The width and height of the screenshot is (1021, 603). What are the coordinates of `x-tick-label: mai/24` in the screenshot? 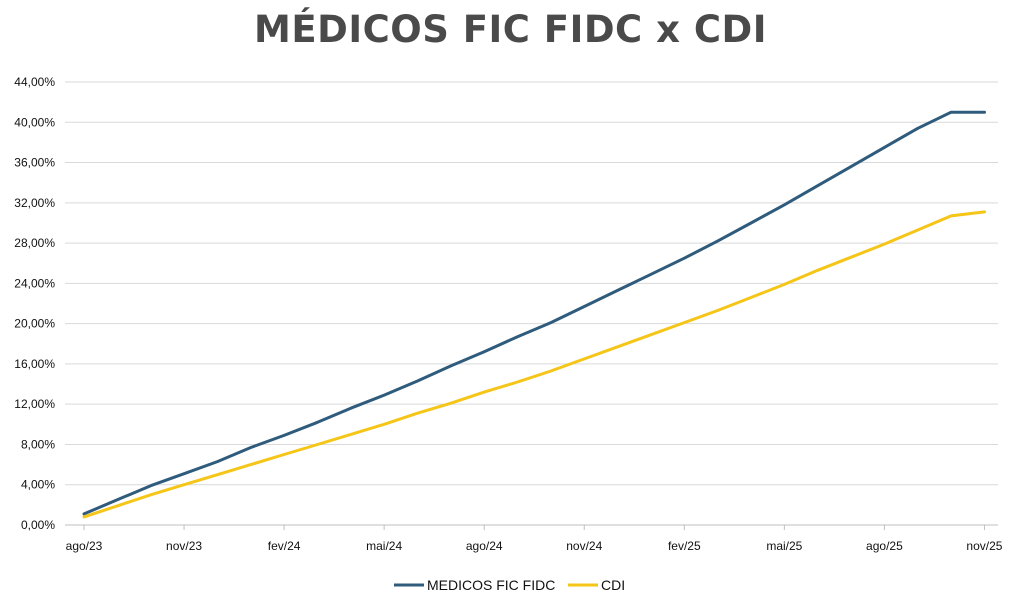 It's located at (384, 546).